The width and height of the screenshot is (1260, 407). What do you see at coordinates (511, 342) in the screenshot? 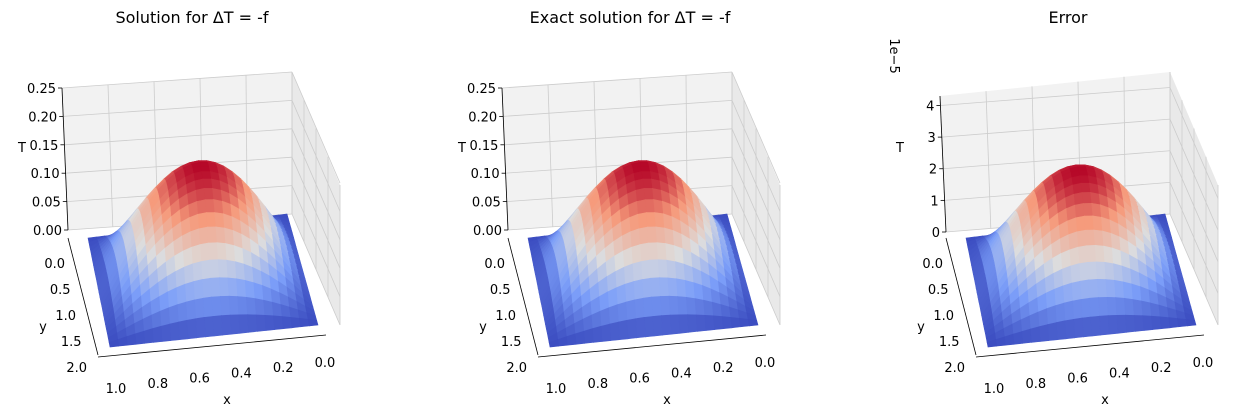
I see `y-tick-label: 1.5` at bounding box center [511, 342].